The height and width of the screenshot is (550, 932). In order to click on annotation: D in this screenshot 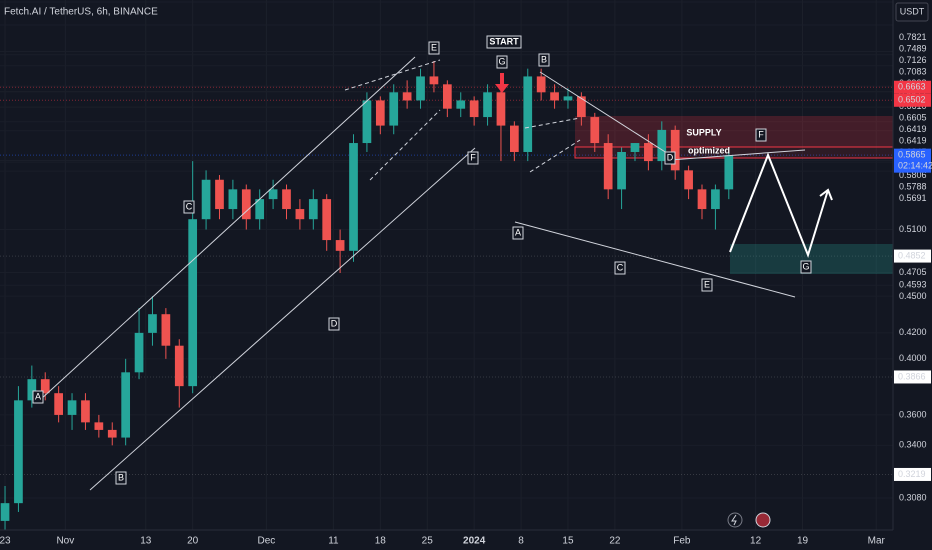, I will do `click(334, 323)`.